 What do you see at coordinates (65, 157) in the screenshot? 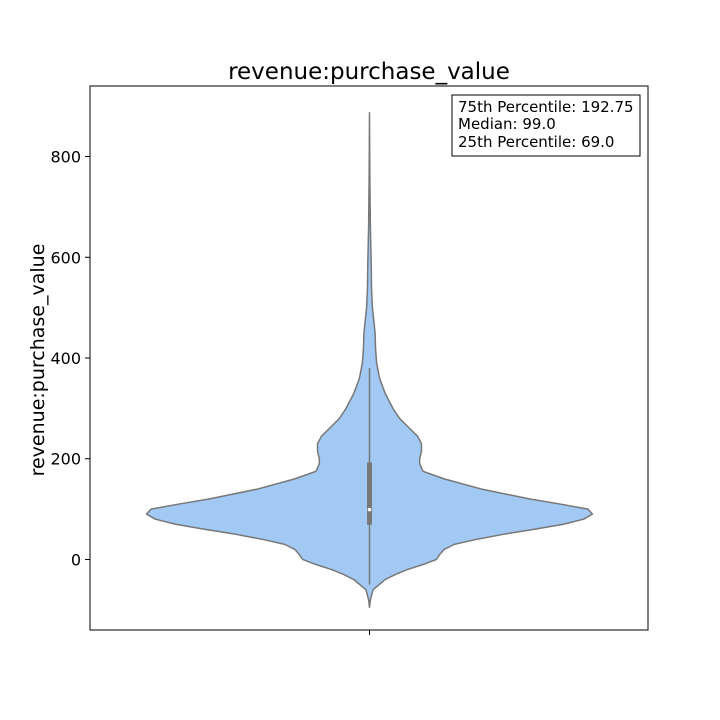
I see `y-tick-label: 800` at bounding box center [65, 157].